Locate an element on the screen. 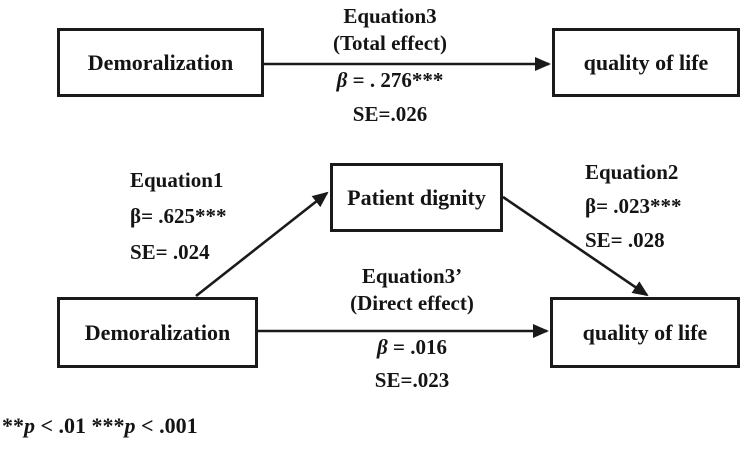 This screenshot has width=748, height=449. mediator-label: Patient dignity is located at coordinates (416, 197).